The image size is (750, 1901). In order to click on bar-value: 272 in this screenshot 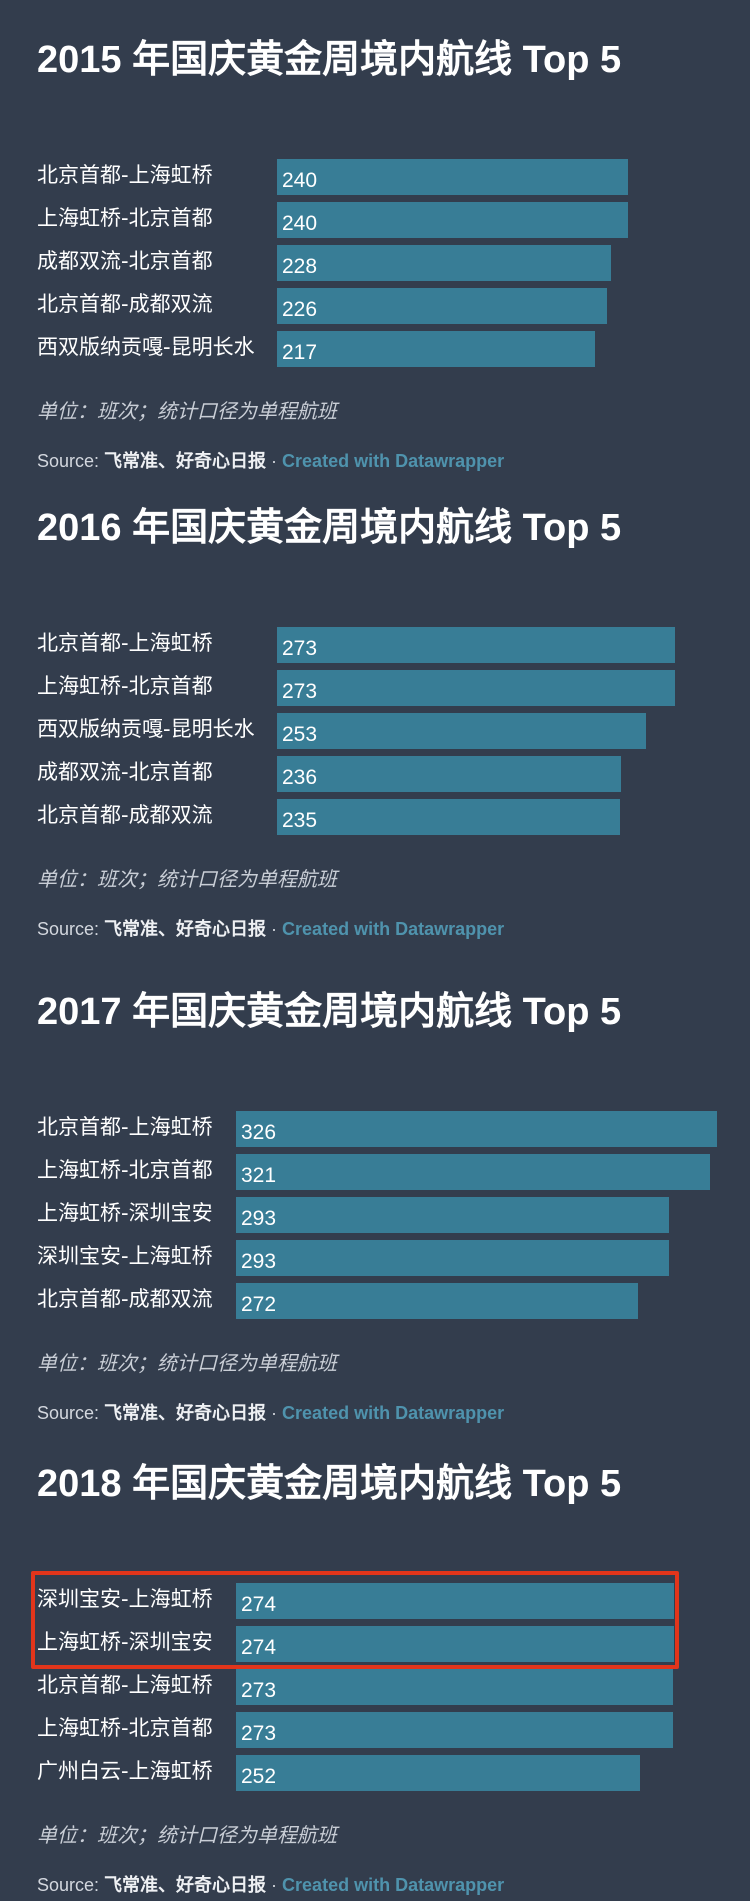, I will do `click(259, 1304)`.